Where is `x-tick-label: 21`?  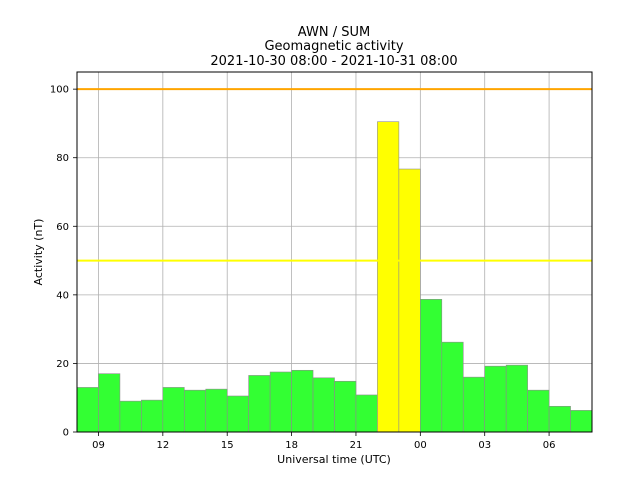 x-tick-label: 21 is located at coordinates (356, 445).